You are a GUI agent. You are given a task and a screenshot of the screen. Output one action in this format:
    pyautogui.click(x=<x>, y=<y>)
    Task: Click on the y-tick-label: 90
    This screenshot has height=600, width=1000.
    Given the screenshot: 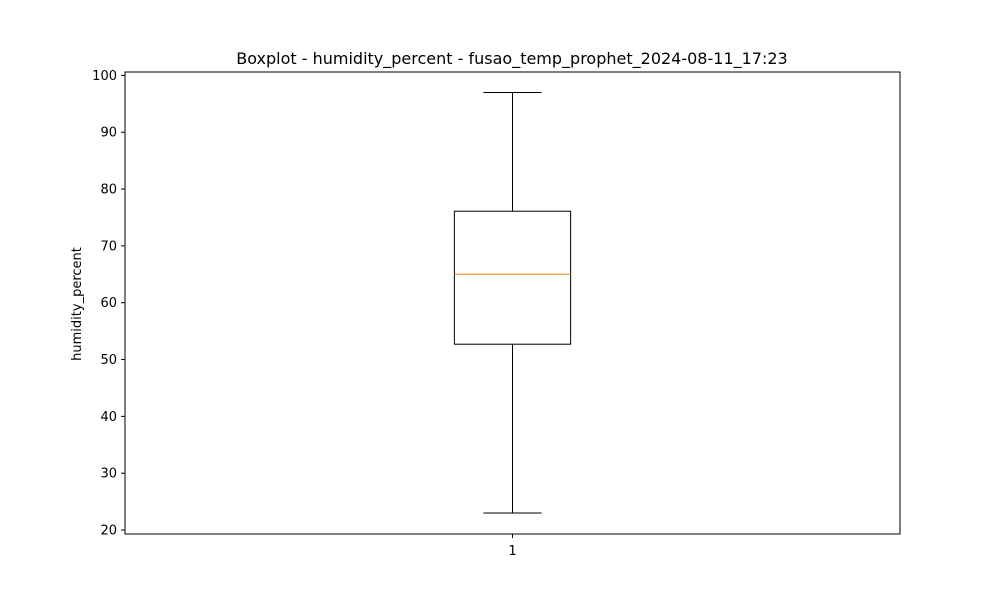 What is the action you would take?
    pyautogui.click(x=108, y=133)
    